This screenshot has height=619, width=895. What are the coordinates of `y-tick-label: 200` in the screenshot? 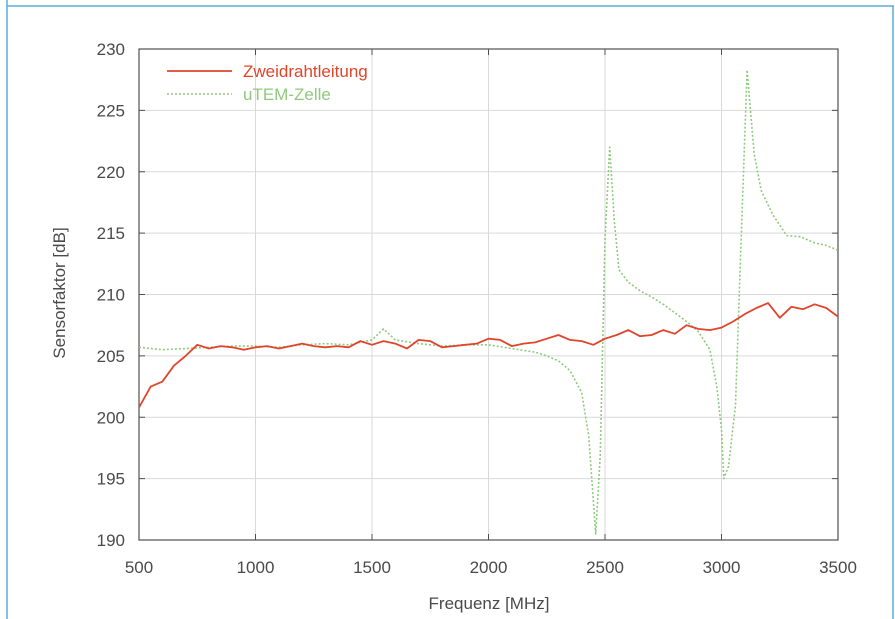 It's located at (111, 417).